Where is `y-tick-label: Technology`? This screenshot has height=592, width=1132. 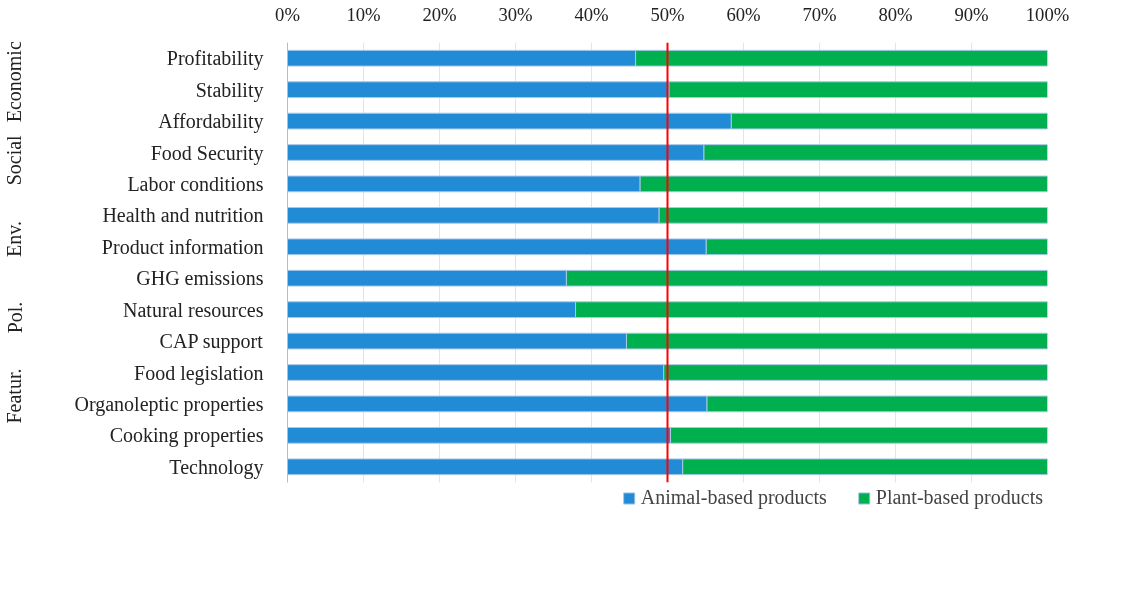 y-tick-label: Technology is located at coordinates (216, 467).